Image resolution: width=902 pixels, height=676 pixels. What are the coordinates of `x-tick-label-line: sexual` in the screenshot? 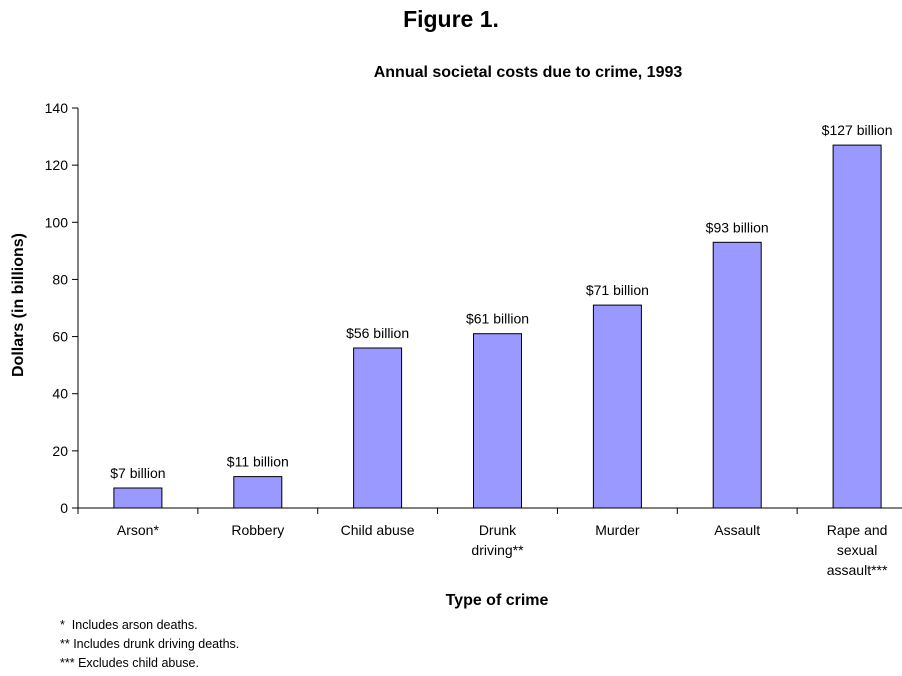 It's located at (857, 550).